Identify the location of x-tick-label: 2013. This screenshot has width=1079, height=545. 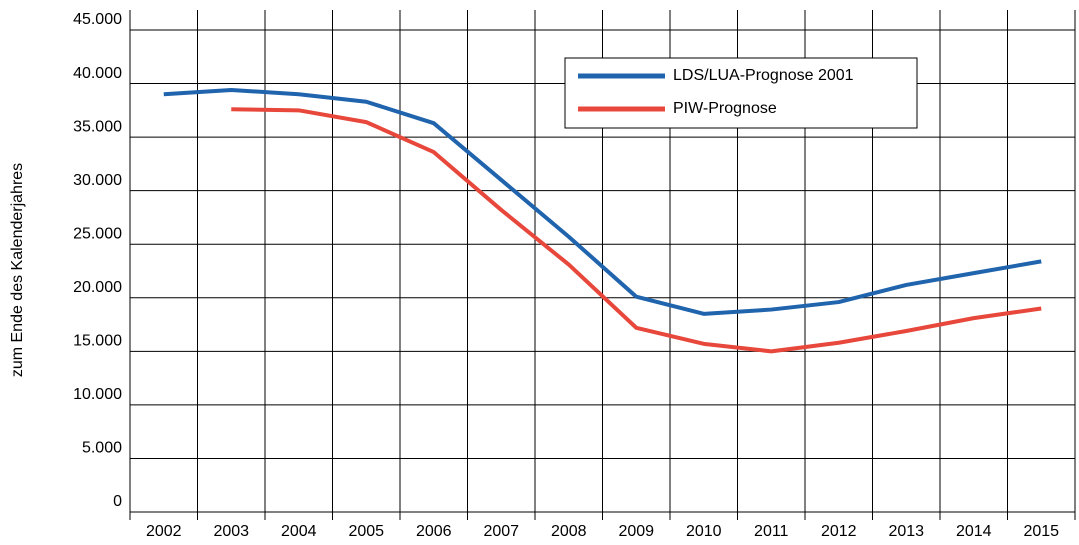
(906, 531).